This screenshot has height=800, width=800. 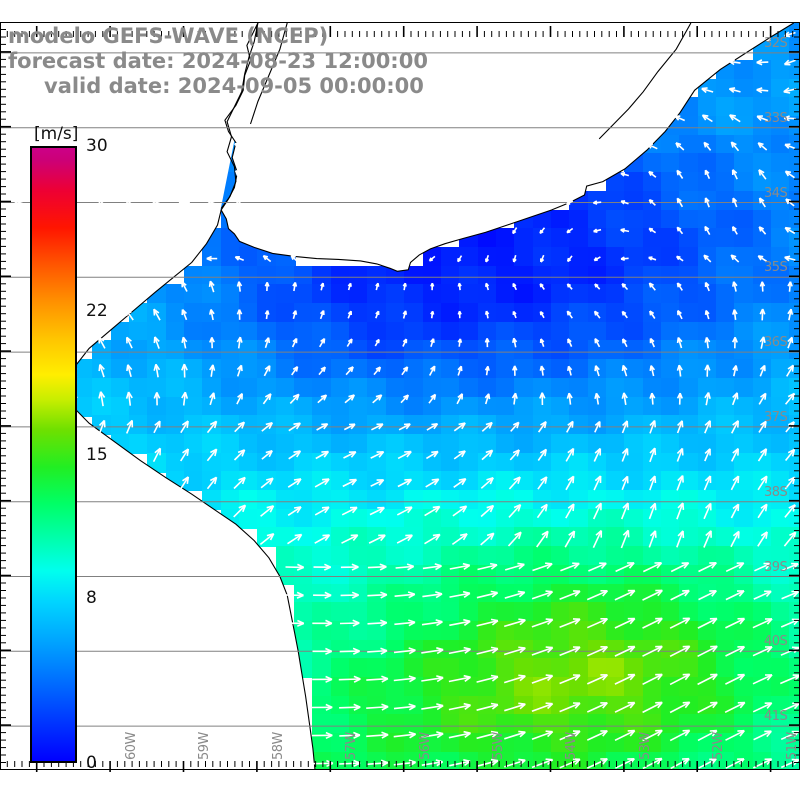 What do you see at coordinates (53, 454) in the screenshot?
I see `colorbar-gradient` at bounding box center [53, 454].